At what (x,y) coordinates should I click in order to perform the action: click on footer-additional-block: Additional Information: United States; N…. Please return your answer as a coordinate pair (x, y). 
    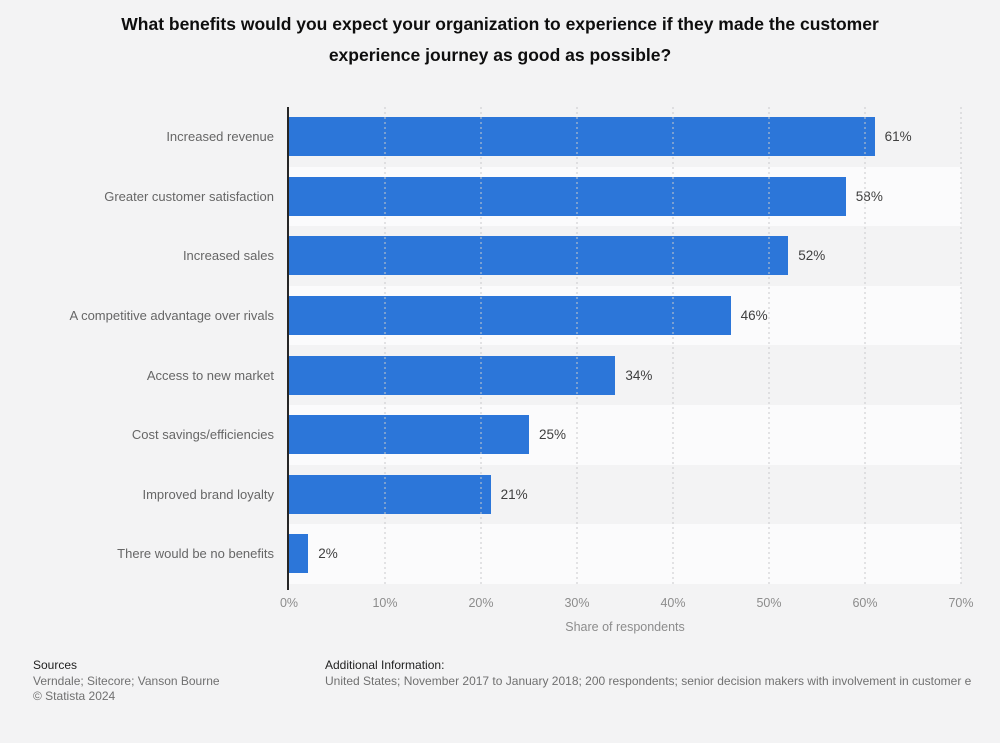
    Looking at the image, I should click on (662, 673).